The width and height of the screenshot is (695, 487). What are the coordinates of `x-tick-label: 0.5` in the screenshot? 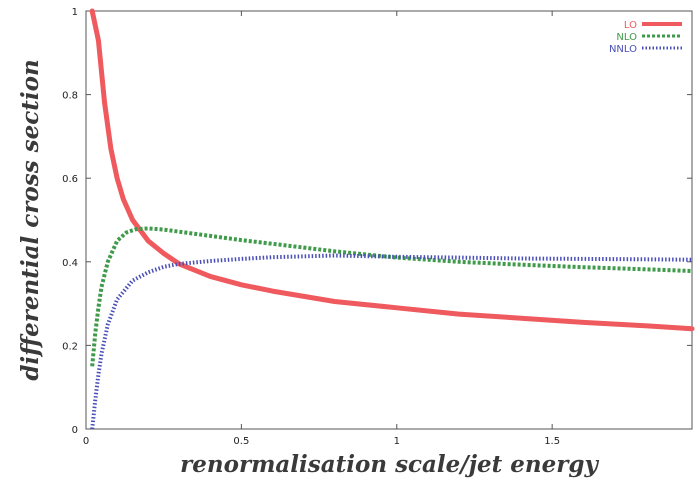 It's located at (241, 441).